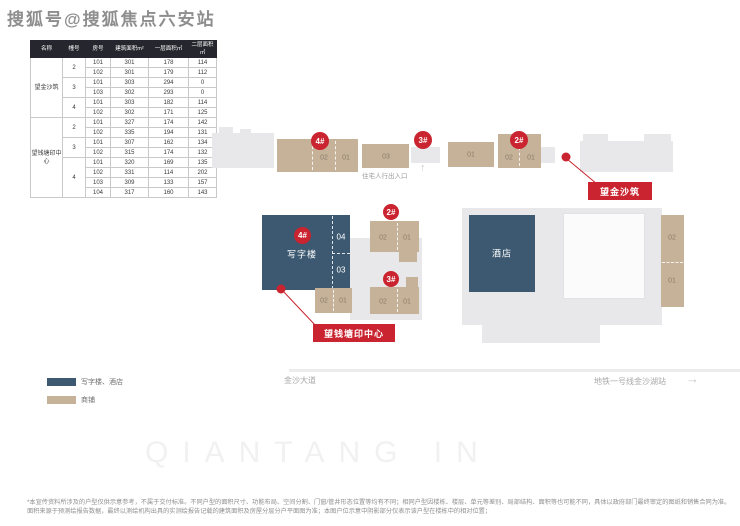  Describe the element at coordinates (202, 182) in the screenshot. I see `table-cell: 157` at that location.